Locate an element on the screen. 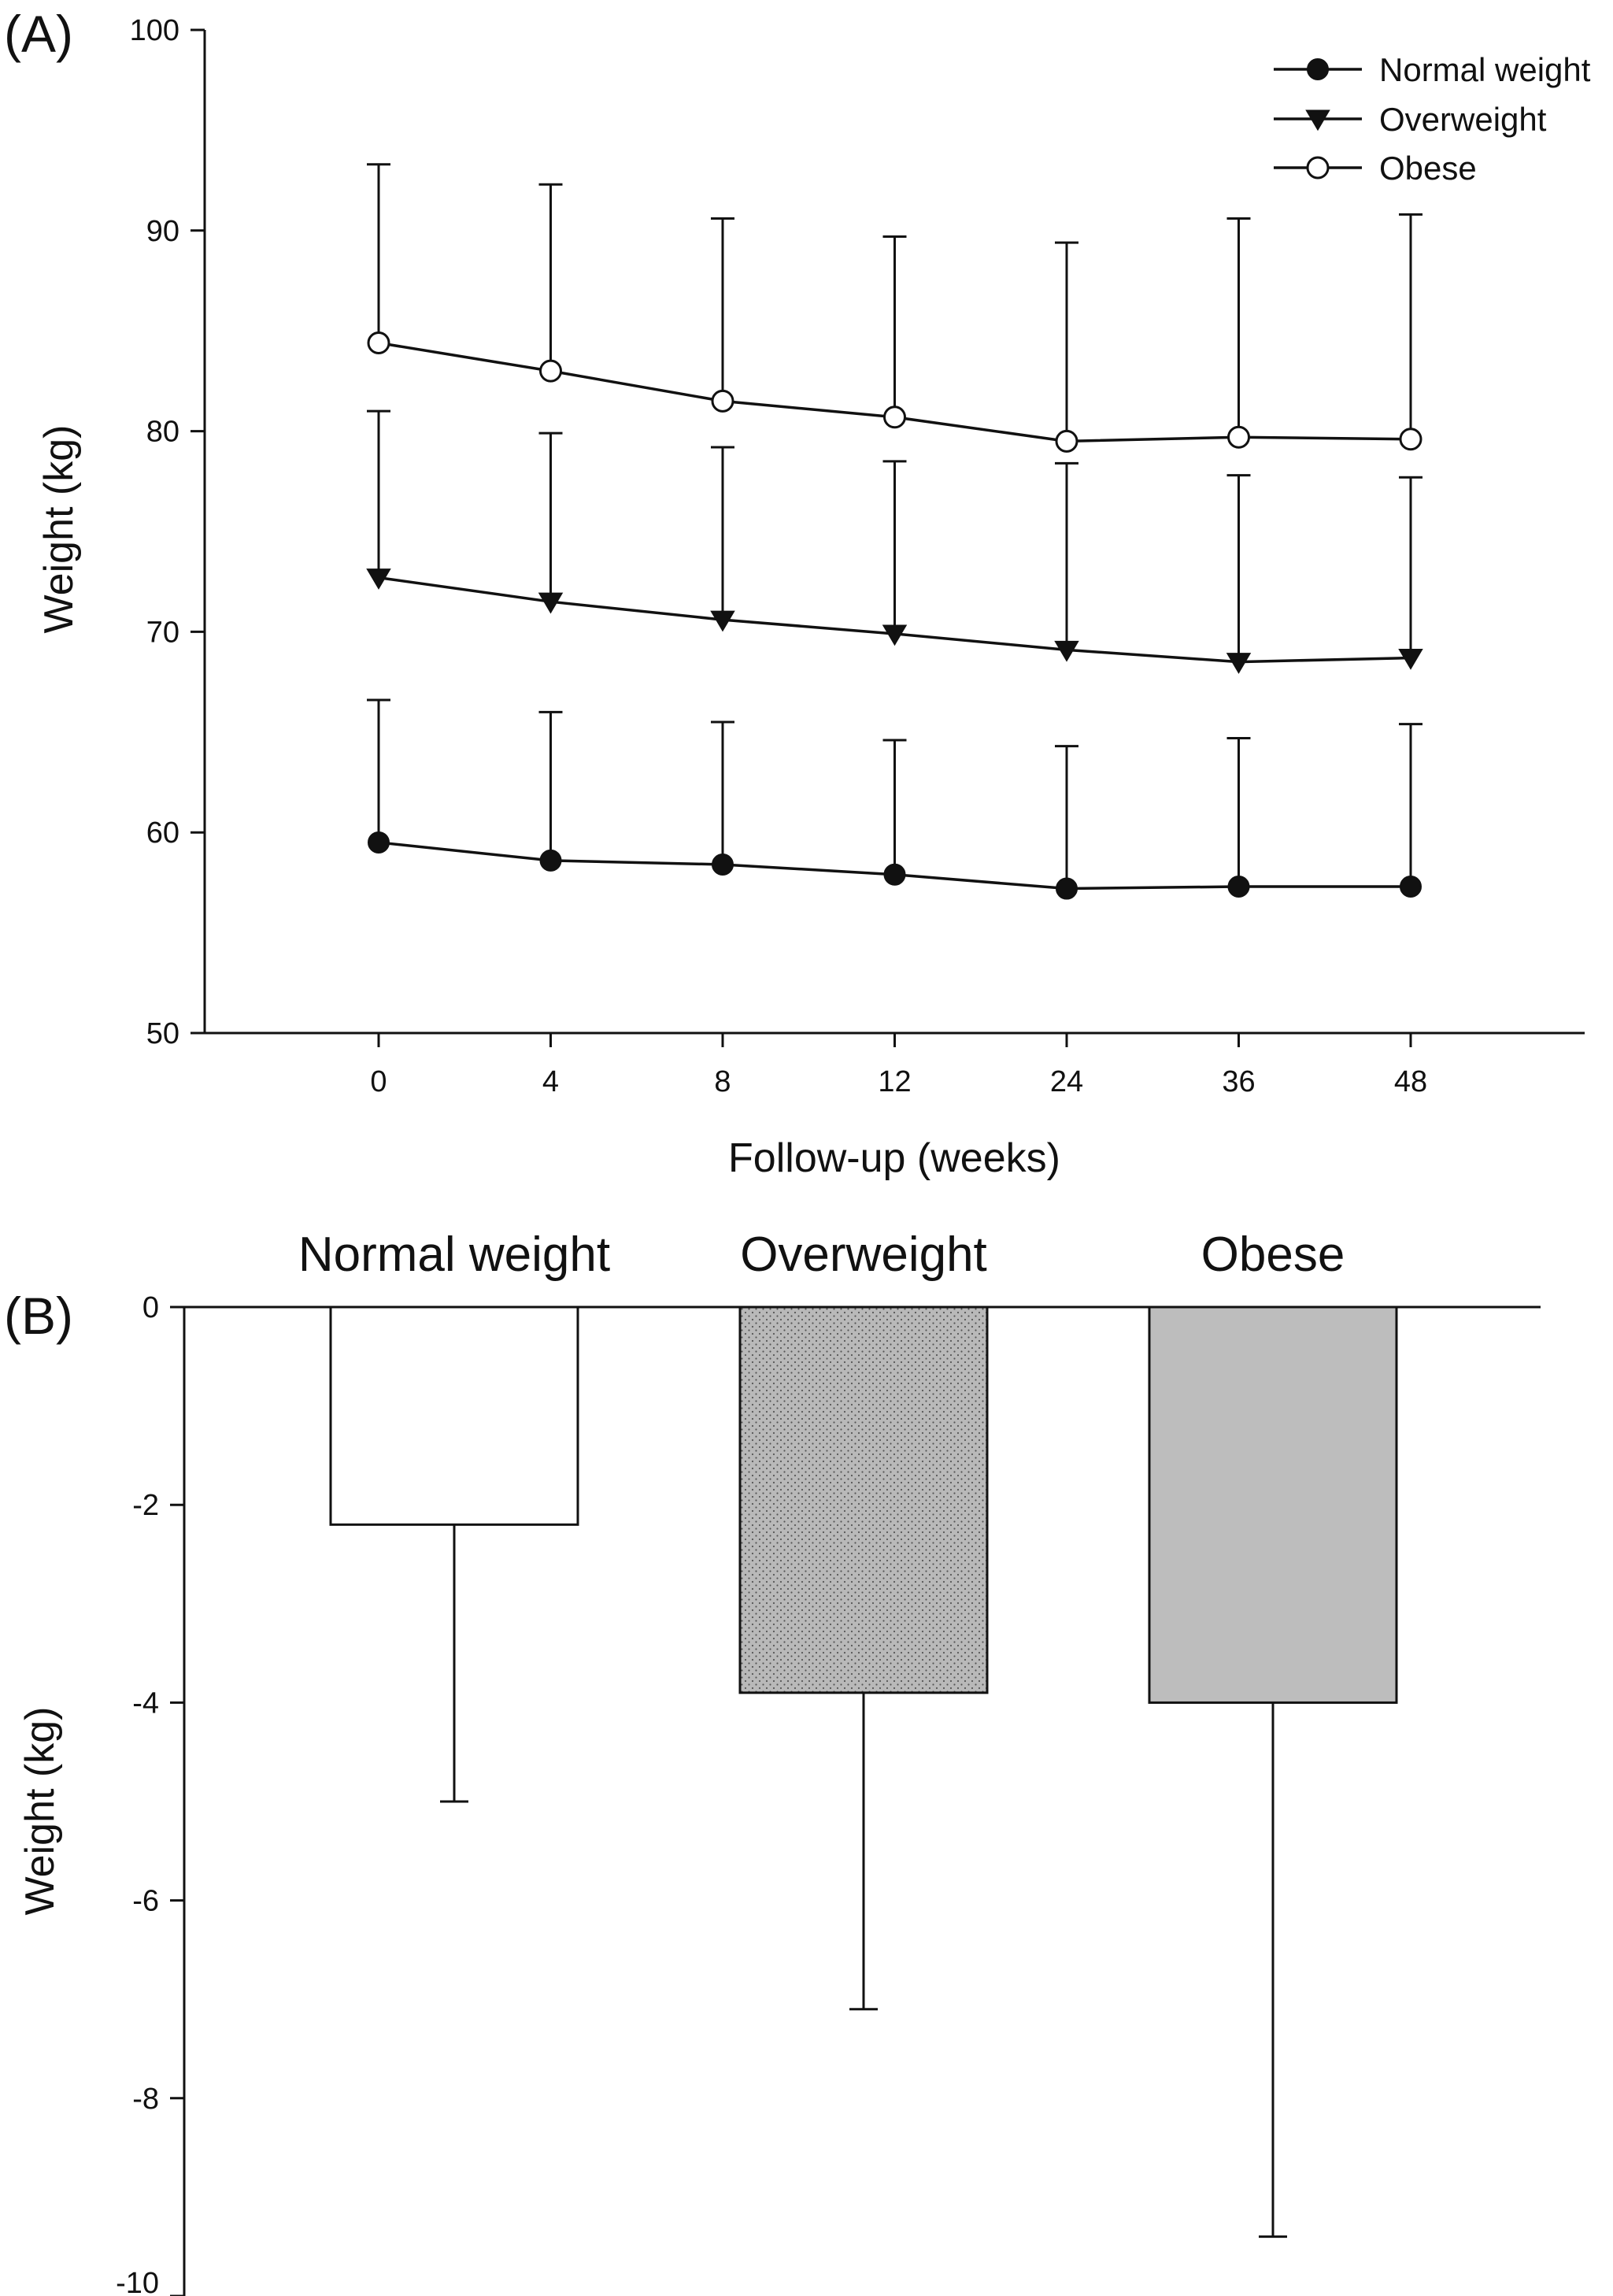 The image size is (1613, 2296). panel-a-x-tick-label: 8 is located at coordinates (722, 1081).